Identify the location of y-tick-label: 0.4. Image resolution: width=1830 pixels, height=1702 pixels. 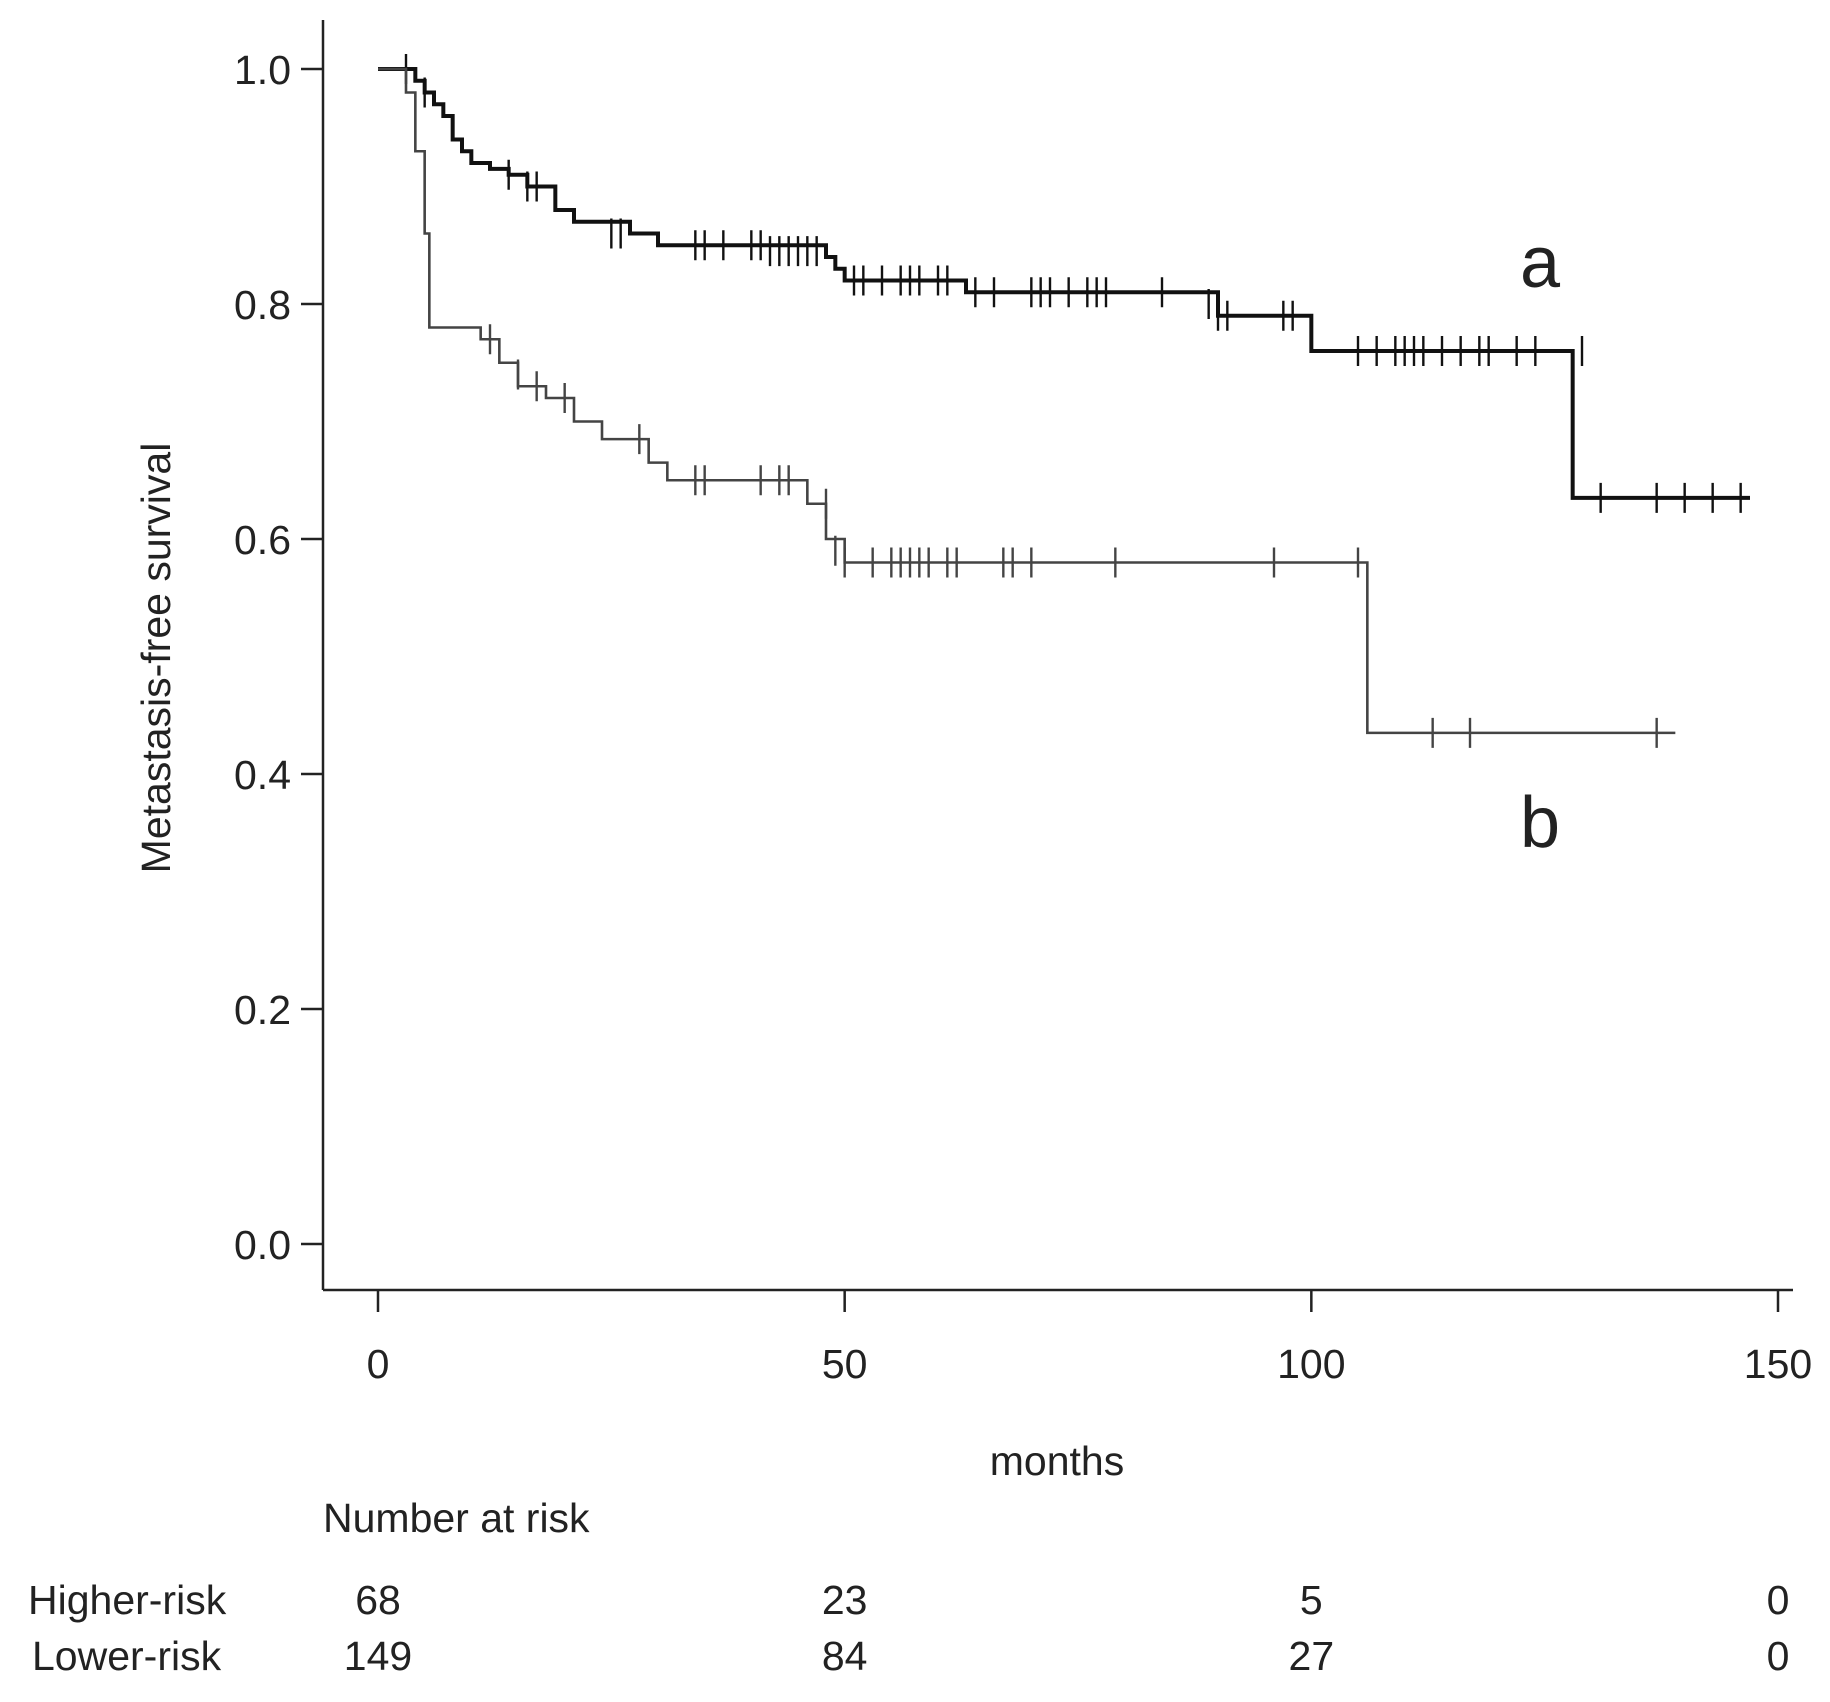
(262, 775).